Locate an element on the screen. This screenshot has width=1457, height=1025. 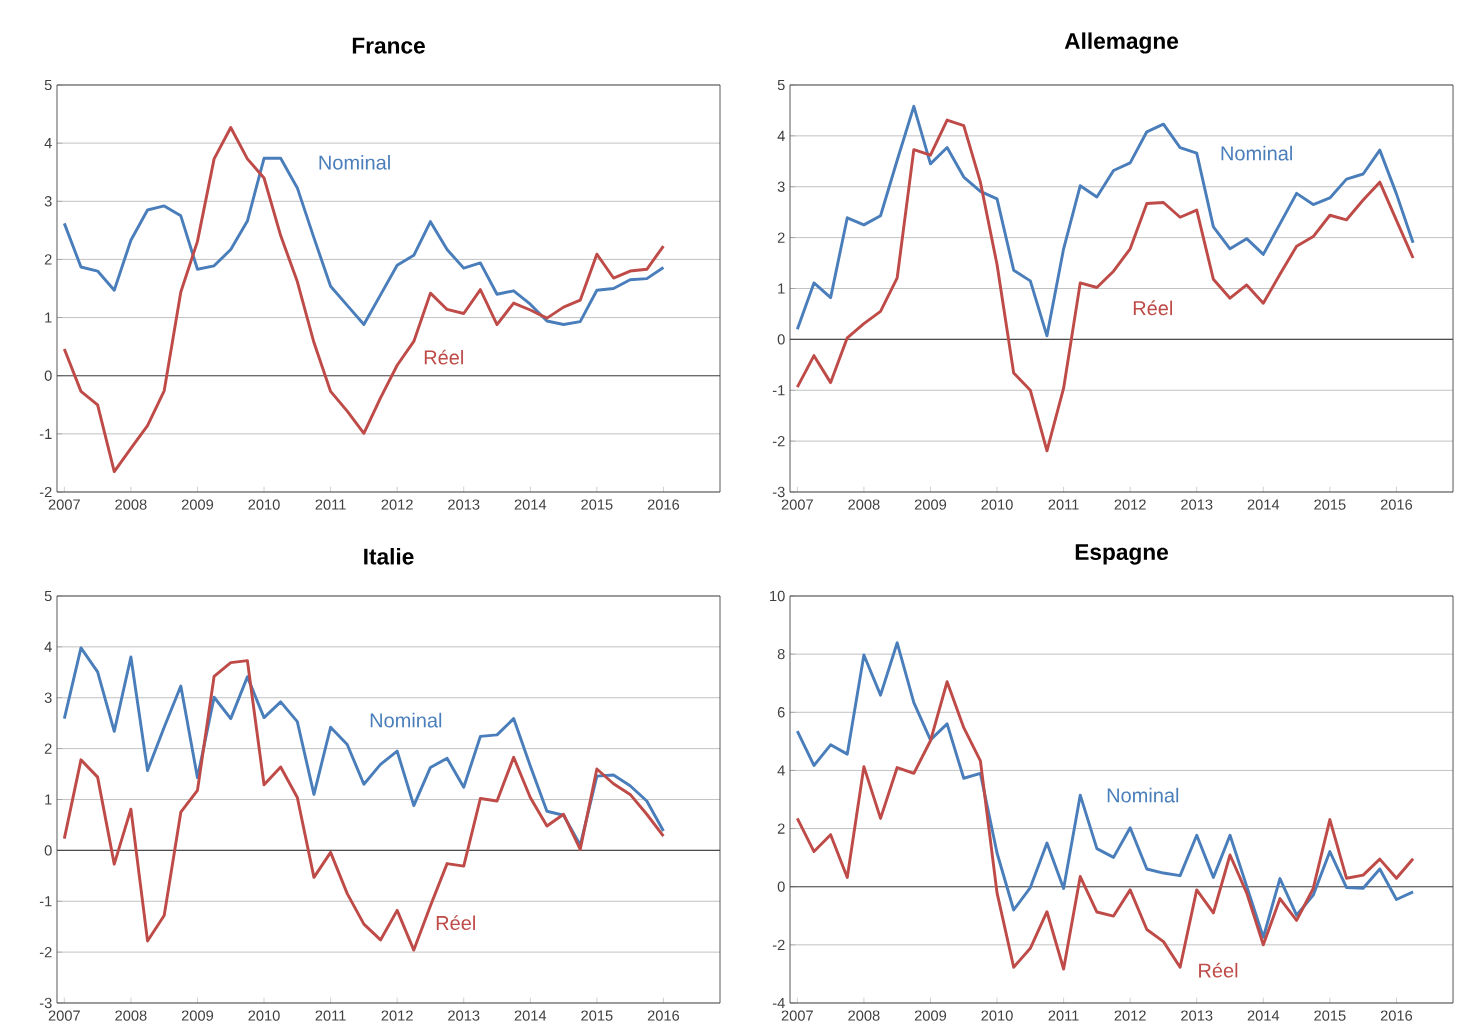
y-tick-label: 6 is located at coordinates (781, 712).